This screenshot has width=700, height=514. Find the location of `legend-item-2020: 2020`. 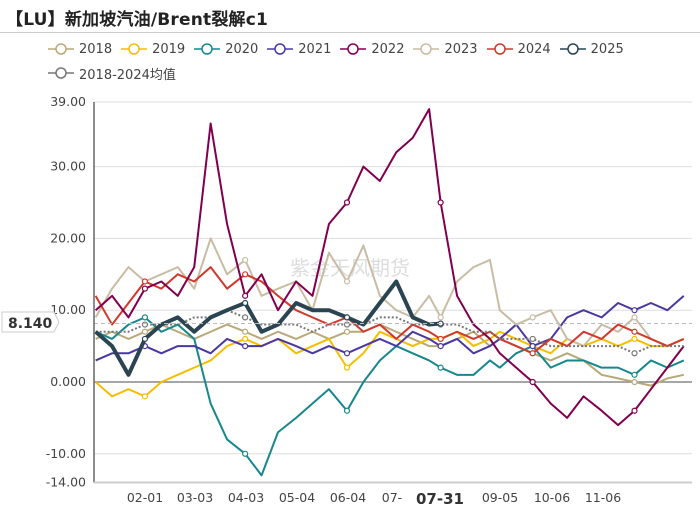

legend-item-2020: 2020 is located at coordinates (226, 49).